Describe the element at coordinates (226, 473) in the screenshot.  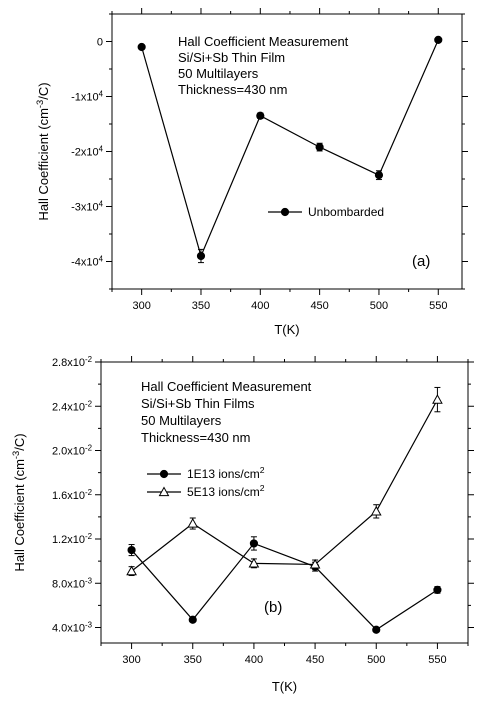
I see `legend-entry: 1E13 ions/cm2` at that location.